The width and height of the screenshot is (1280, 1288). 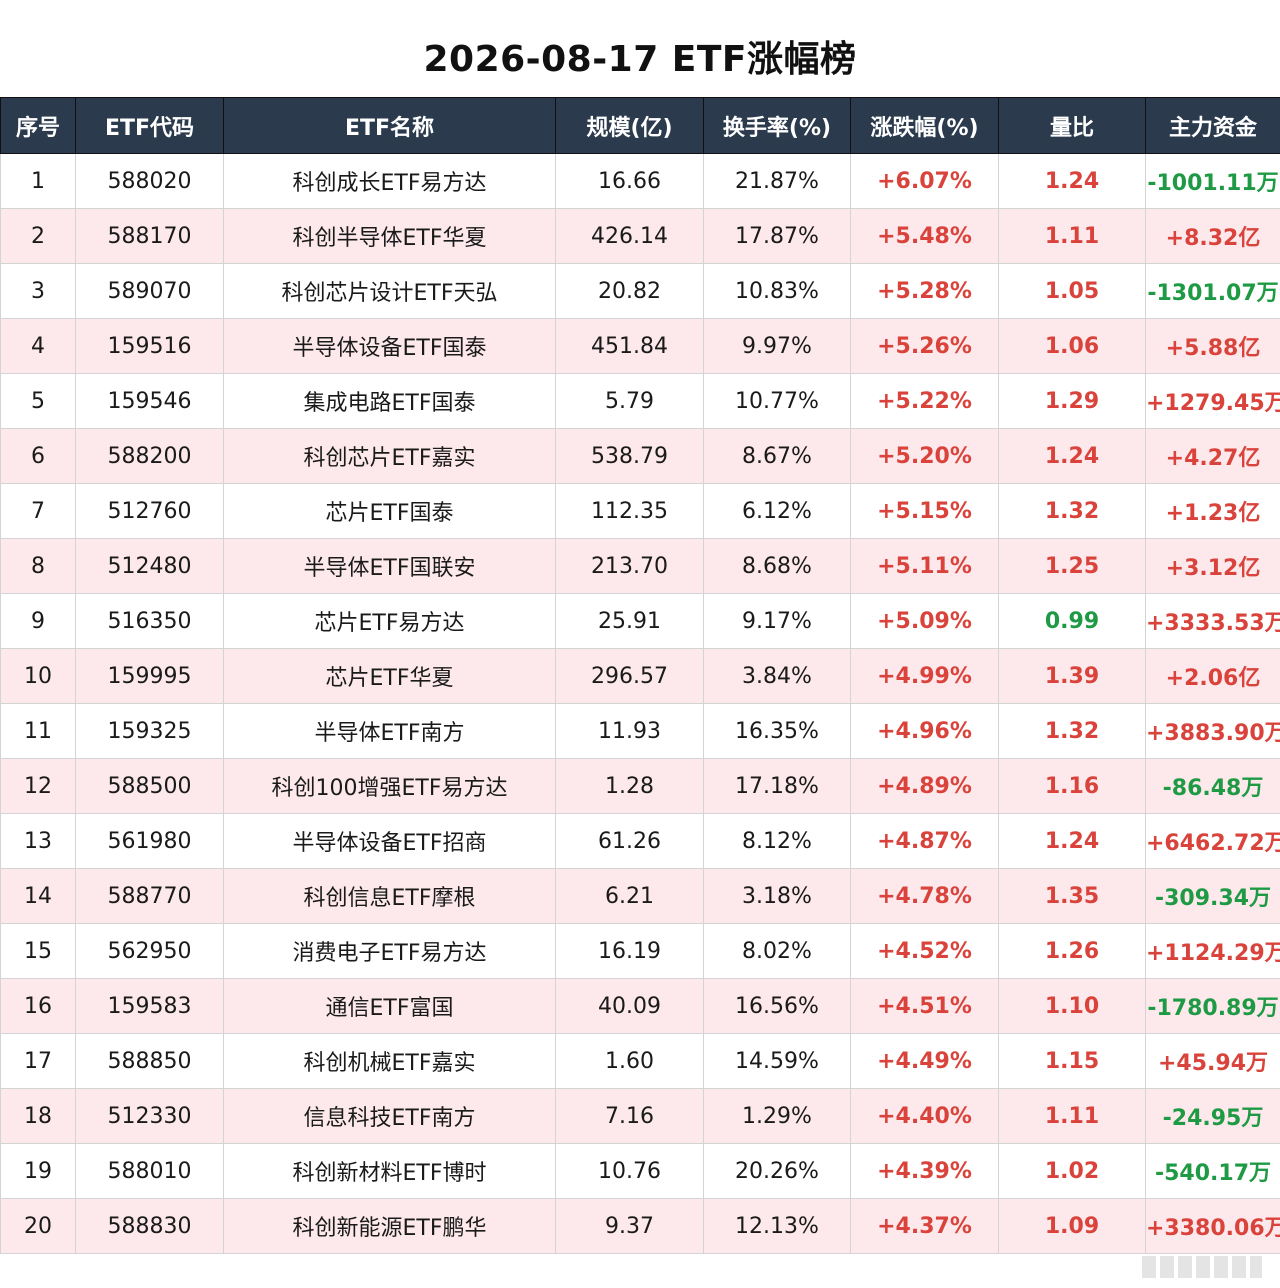 What do you see at coordinates (1212, 346) in the screenshot?
I see `cell-main-flow: +5.88亿` at bounding box center [1212, 346].